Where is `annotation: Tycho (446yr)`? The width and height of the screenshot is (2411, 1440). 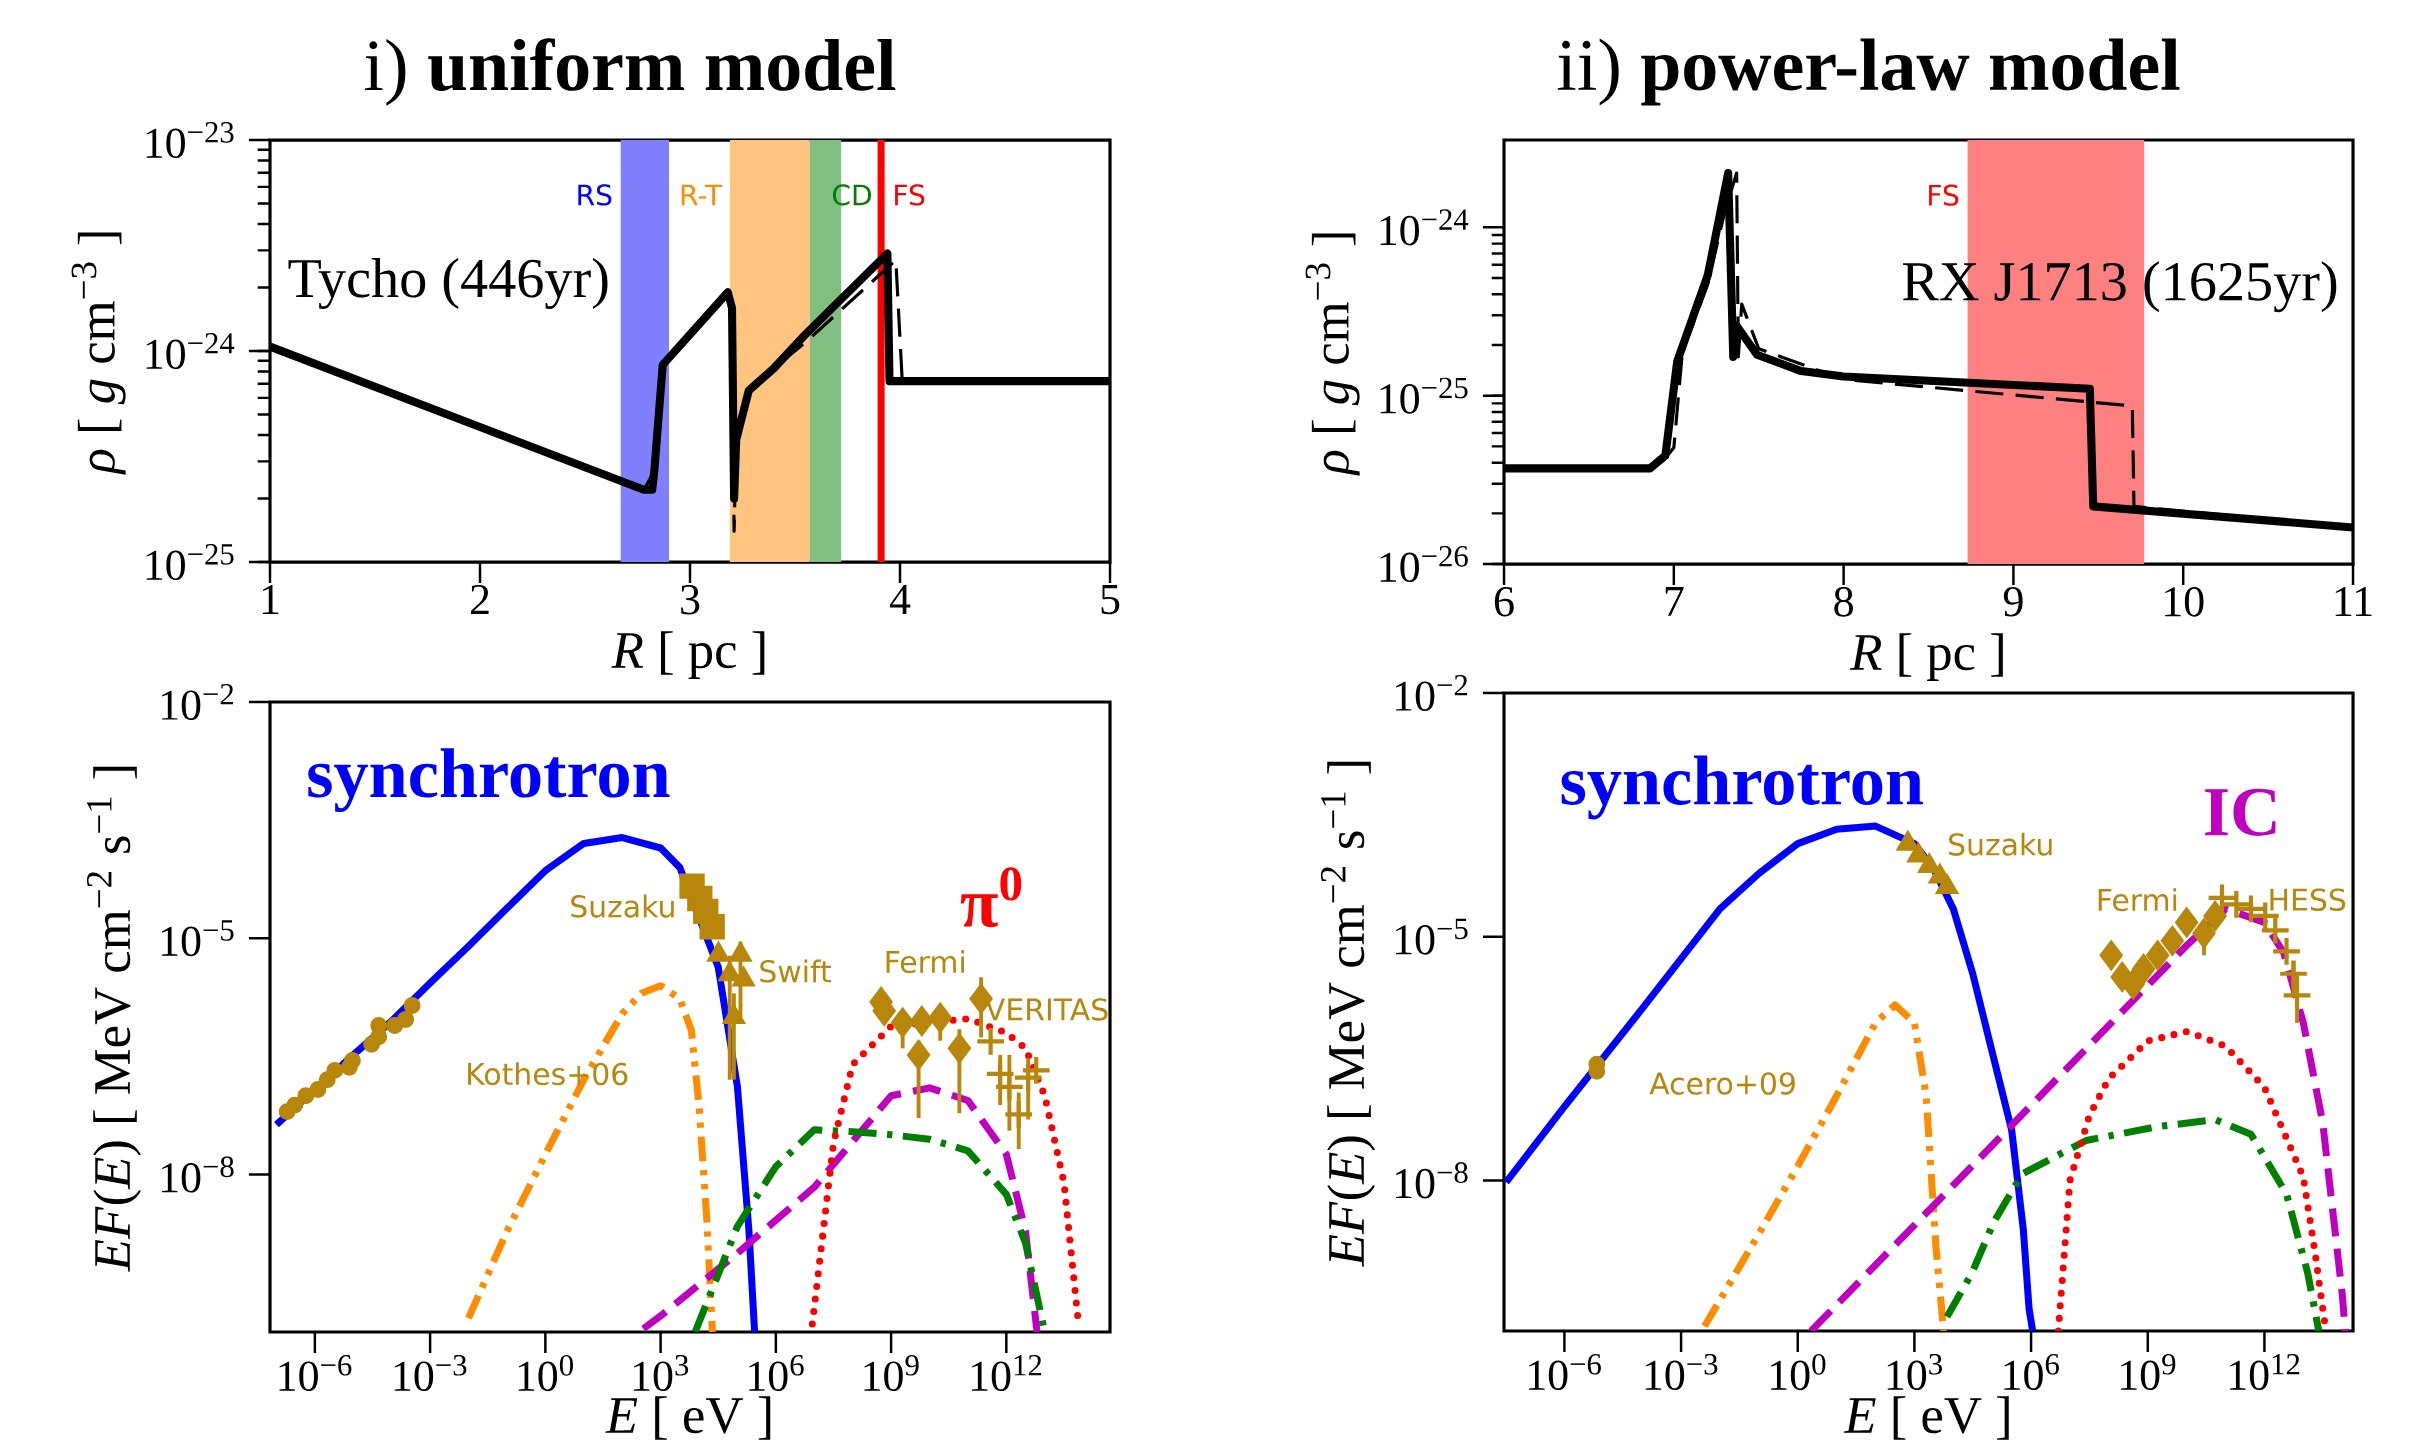
annotation: Tycho (446yr) is located at coordinates (448, 283).